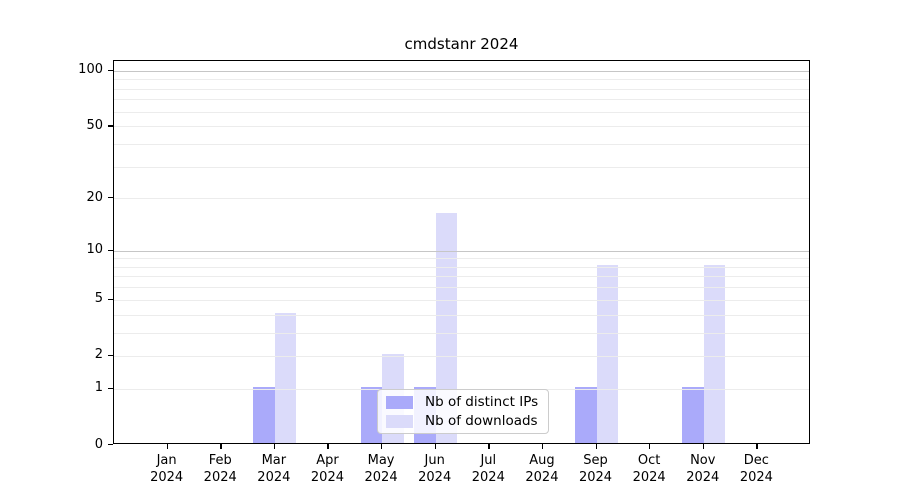 Image resolution: width=900 pixels, height=500 pixels. I want to click on x-tick-year-dec: 2024, so click(756, 477).